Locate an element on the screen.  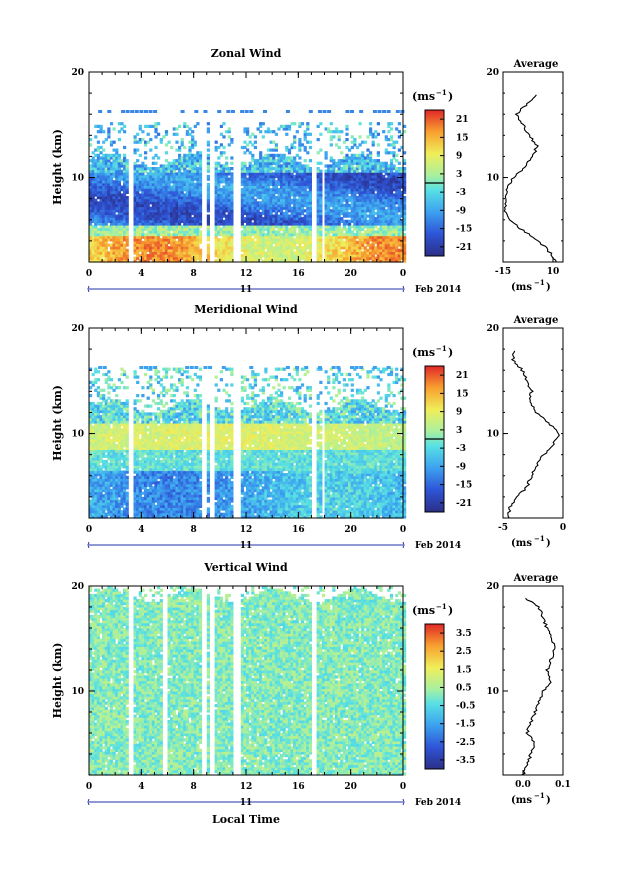
profile-title: Average is located at coordinates (536, 64).